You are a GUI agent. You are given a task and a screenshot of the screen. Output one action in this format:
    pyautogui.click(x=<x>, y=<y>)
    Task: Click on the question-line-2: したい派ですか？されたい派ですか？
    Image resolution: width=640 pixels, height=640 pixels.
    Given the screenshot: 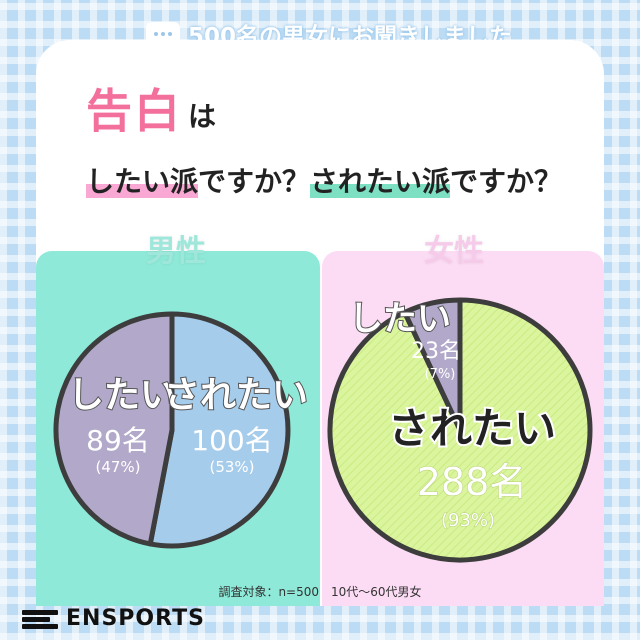 What is the action you would take?
    pyautogui.click(x=324, y=180)
    